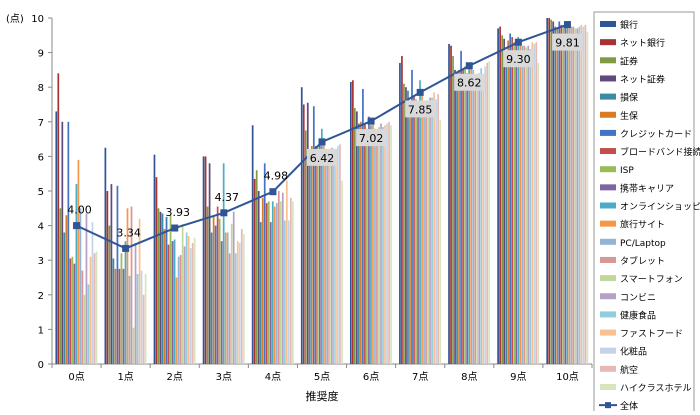 This screenshot has width=700, height=415. What do you see at coordinates (627, 171) in the screenshot?
I see `legend-label: ISP` at bounding box center [627, 171].